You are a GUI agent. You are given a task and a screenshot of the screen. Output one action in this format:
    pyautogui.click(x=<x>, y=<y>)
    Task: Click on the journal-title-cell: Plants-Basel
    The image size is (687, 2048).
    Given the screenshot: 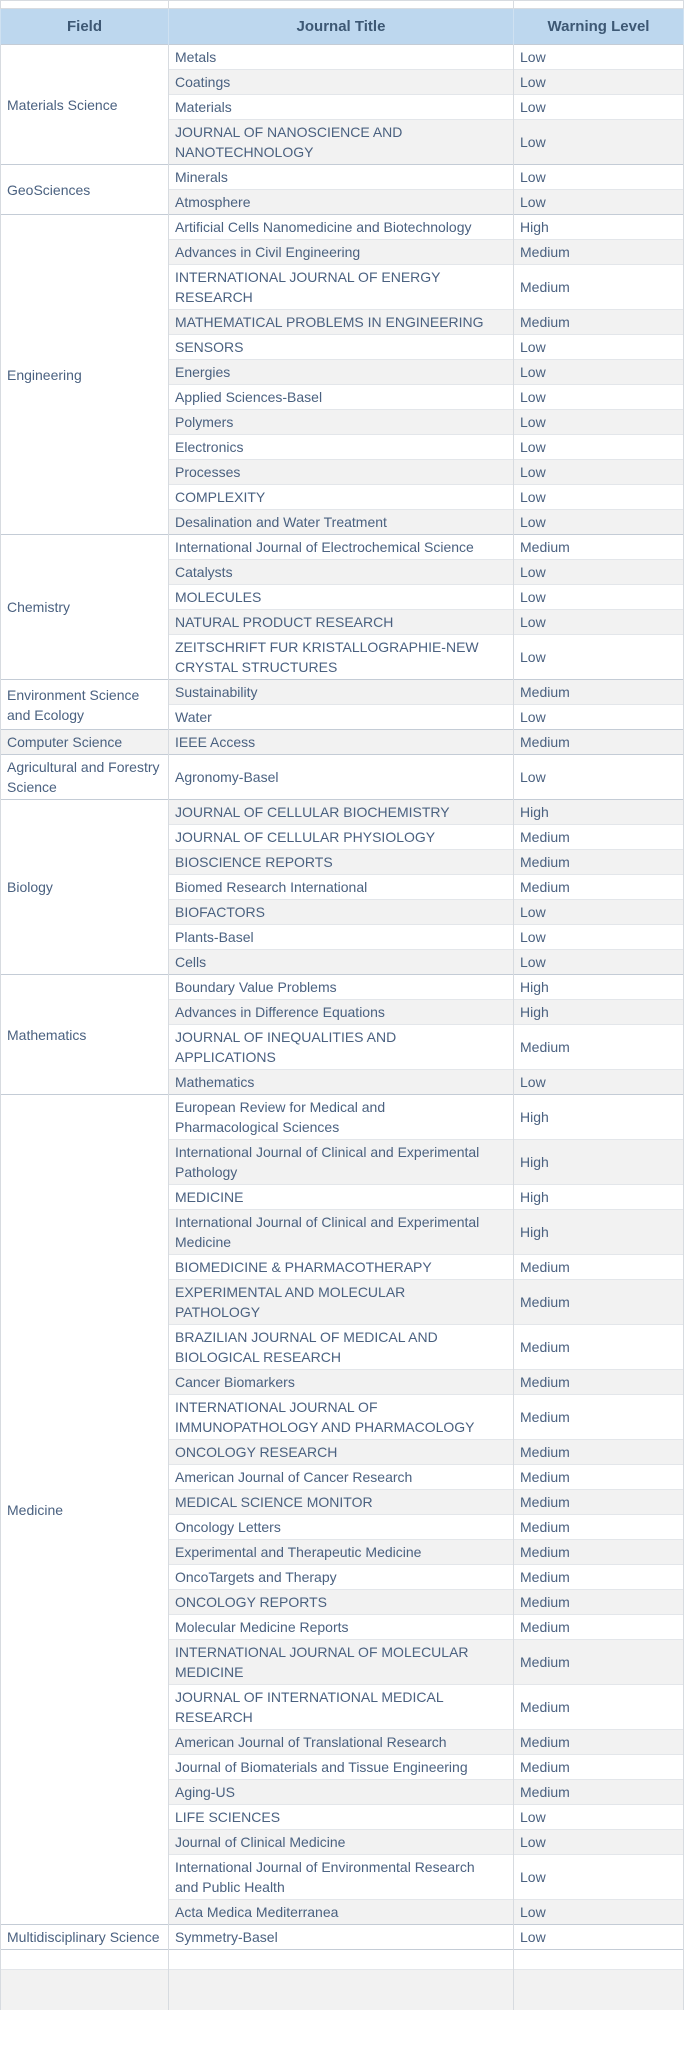 What is the action you would take?
    pyautogui.click(x=341, y=937)
    